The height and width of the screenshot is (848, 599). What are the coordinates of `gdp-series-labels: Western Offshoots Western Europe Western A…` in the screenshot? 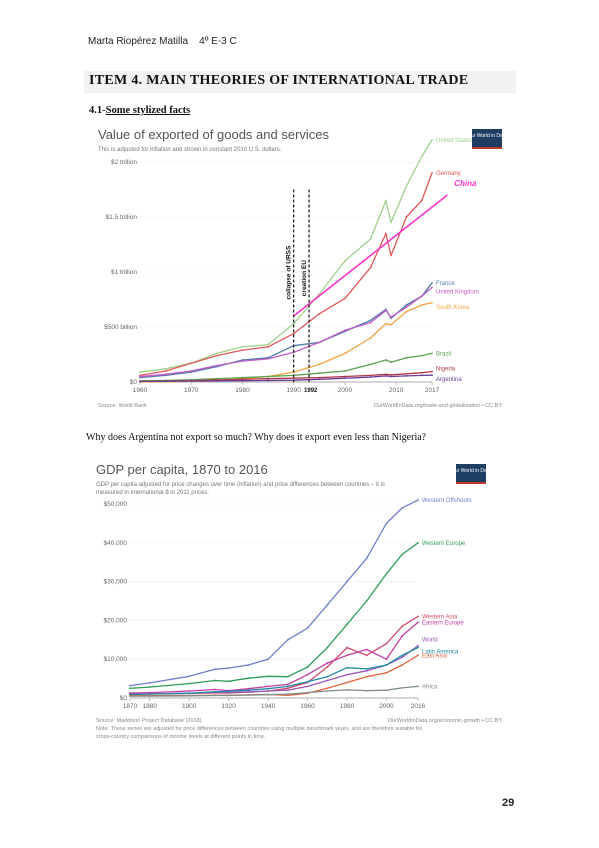 It's located at (446, 594).